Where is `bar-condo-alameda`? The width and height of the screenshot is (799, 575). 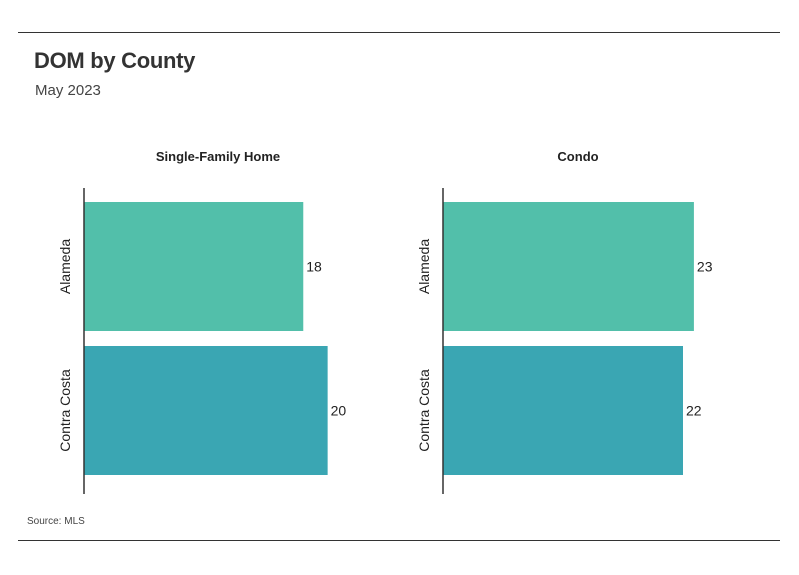
bar-condo-alameda is located at coordinates (568, 266).